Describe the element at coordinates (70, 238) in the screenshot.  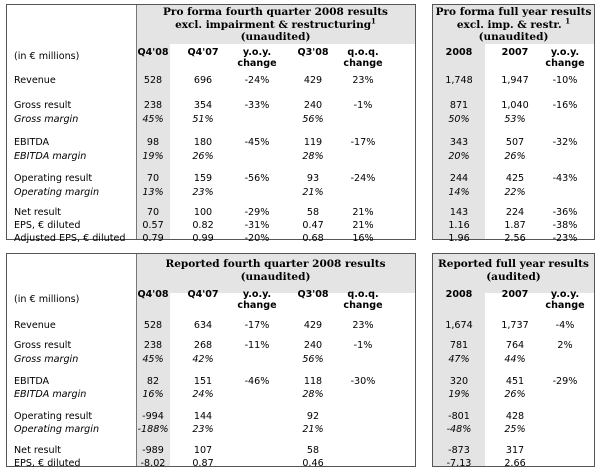
I see `row-label: Adjusted EPS, € diluted` at that location.